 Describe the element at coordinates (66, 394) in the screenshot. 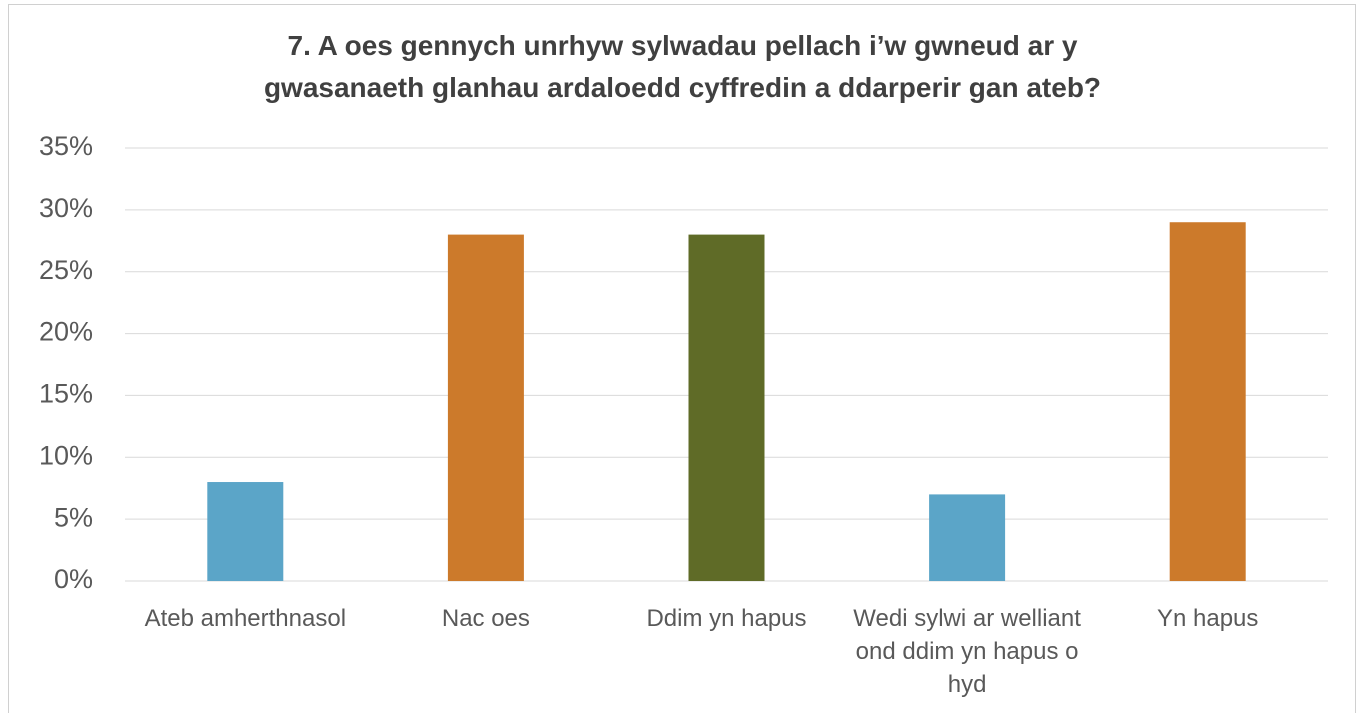

I see `y-tick-label: 15%` at that location.